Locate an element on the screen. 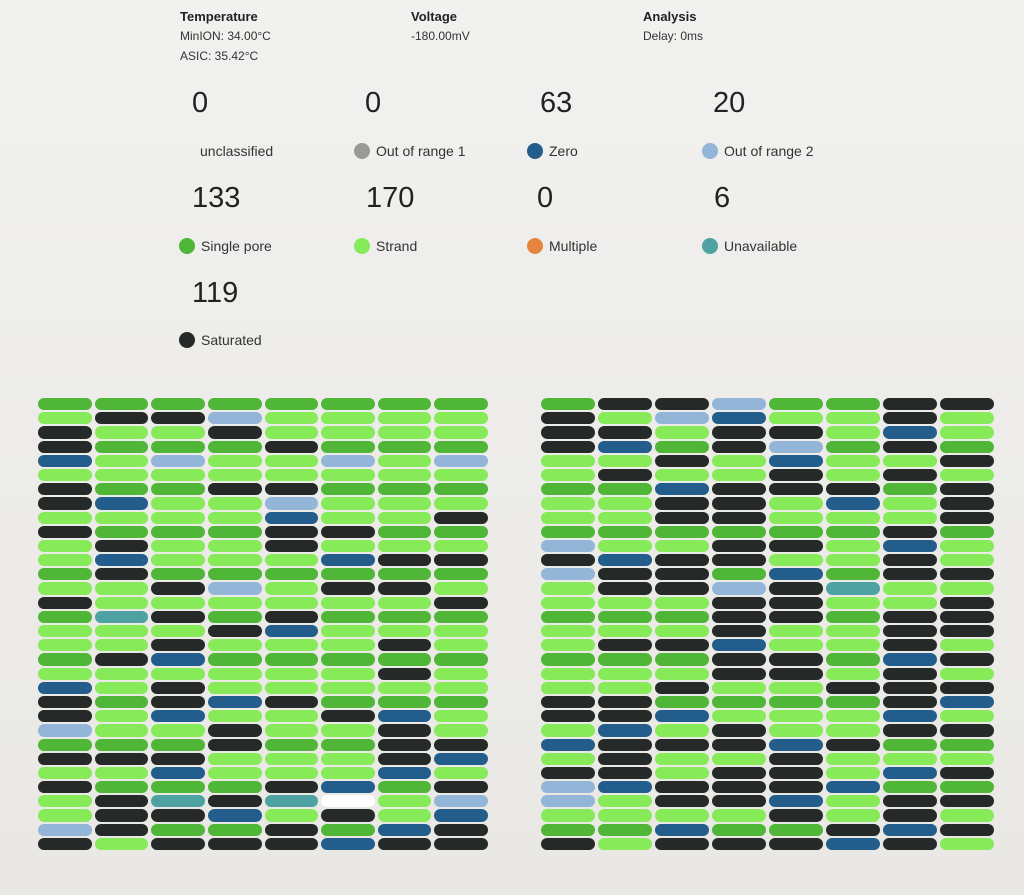 The width and height of the screenshot is (1024, 895). legend-out-of-range-1: Out of range 1 is located at coordinates (410, 151).